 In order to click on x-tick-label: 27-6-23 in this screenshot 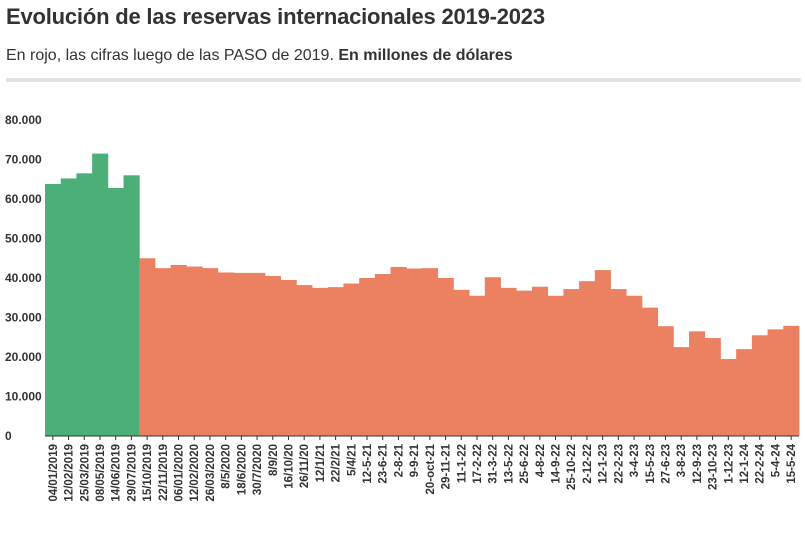, I will do `click(666, 464)`.